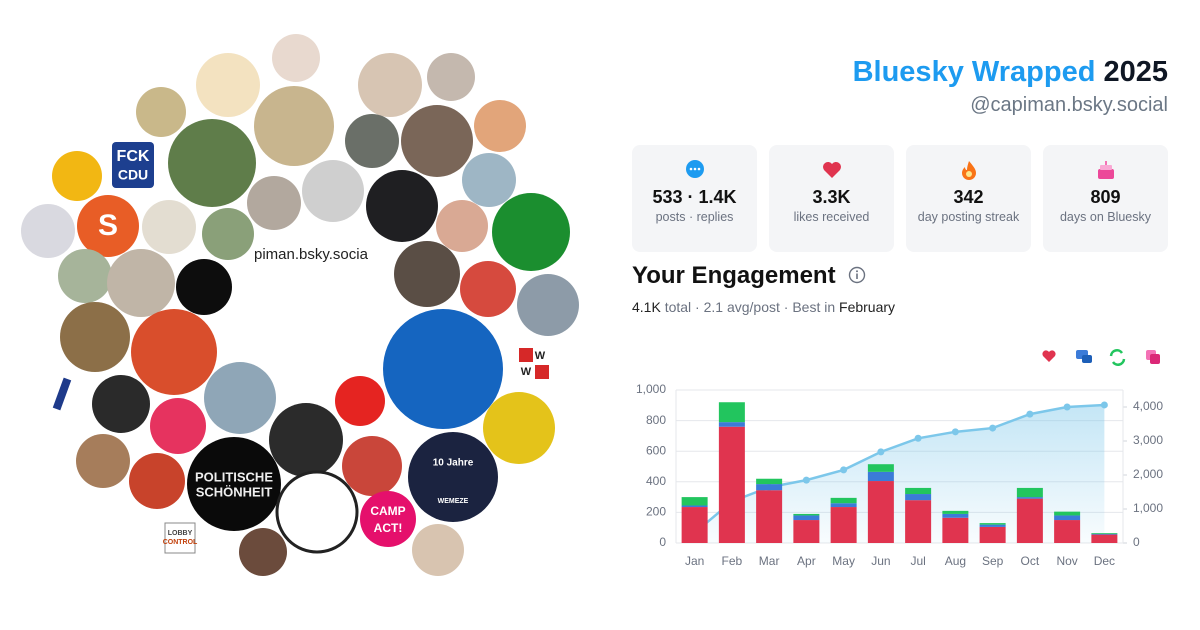 The image size is (1200, 630). I want to click on title-brand: Bluesky Wrapped, so click(974, 72).